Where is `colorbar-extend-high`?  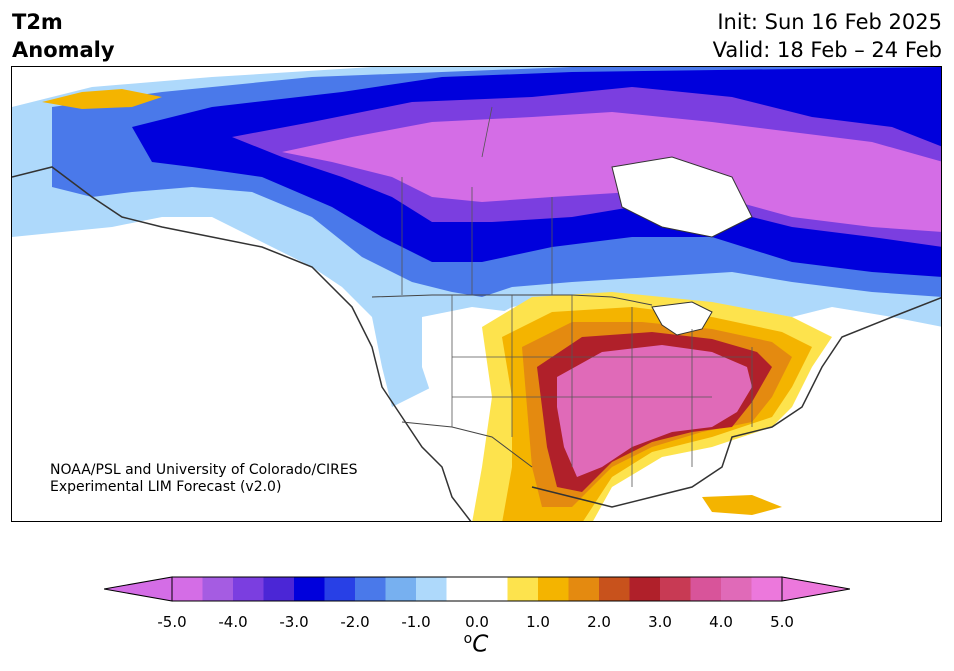
colorbar-extend-high is located at coordinates (816, 589).